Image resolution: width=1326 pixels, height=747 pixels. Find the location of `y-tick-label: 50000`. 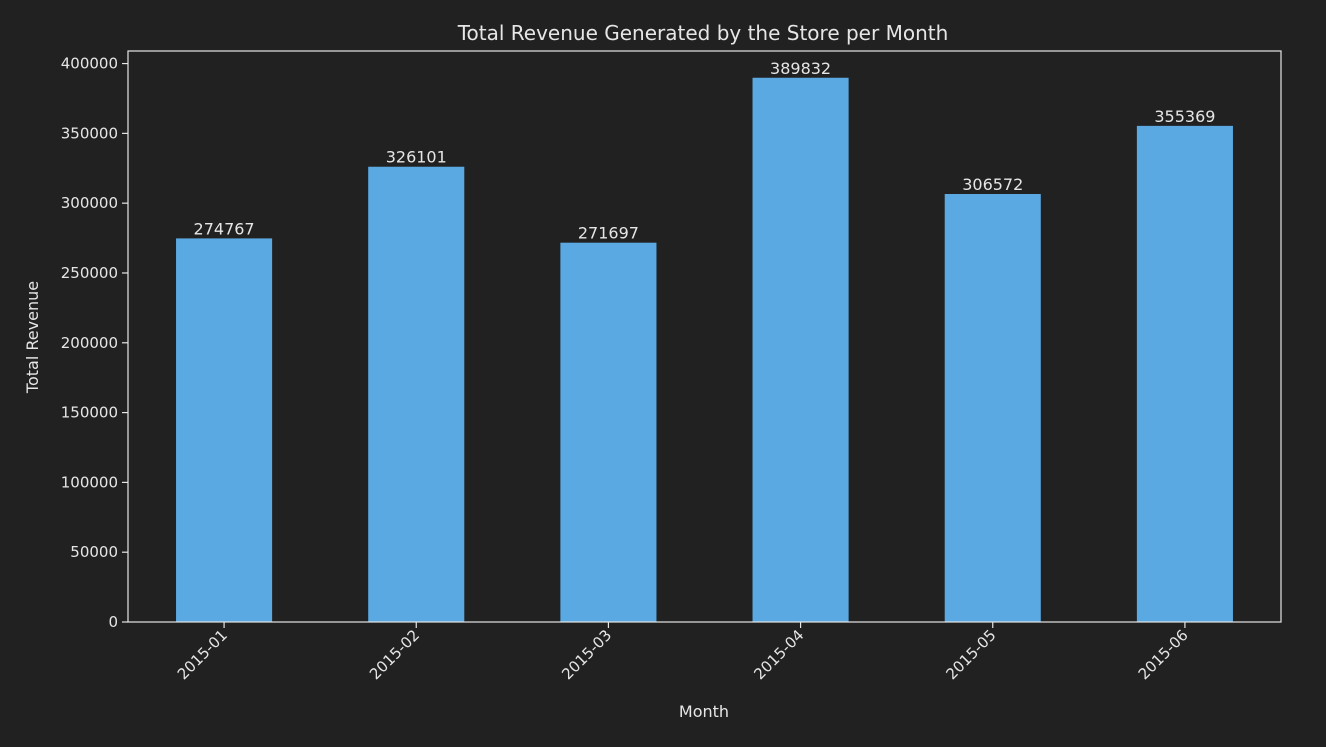

y-tick-label: 50000 is located at coordinates (94, 552).